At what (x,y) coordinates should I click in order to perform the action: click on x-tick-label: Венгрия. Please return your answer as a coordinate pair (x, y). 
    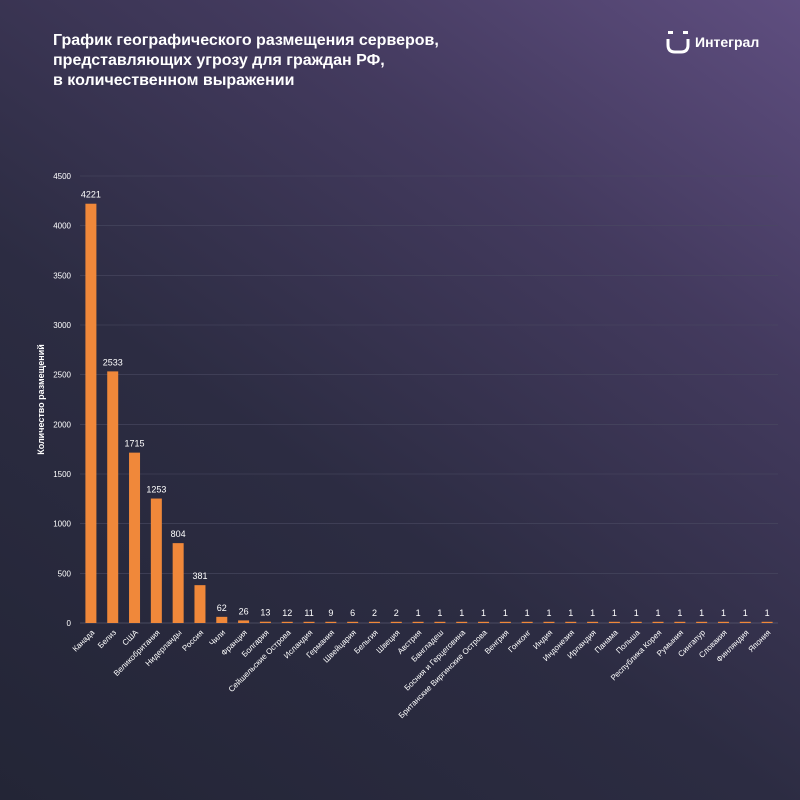
    Looking at the image, I should click on (497, 642).